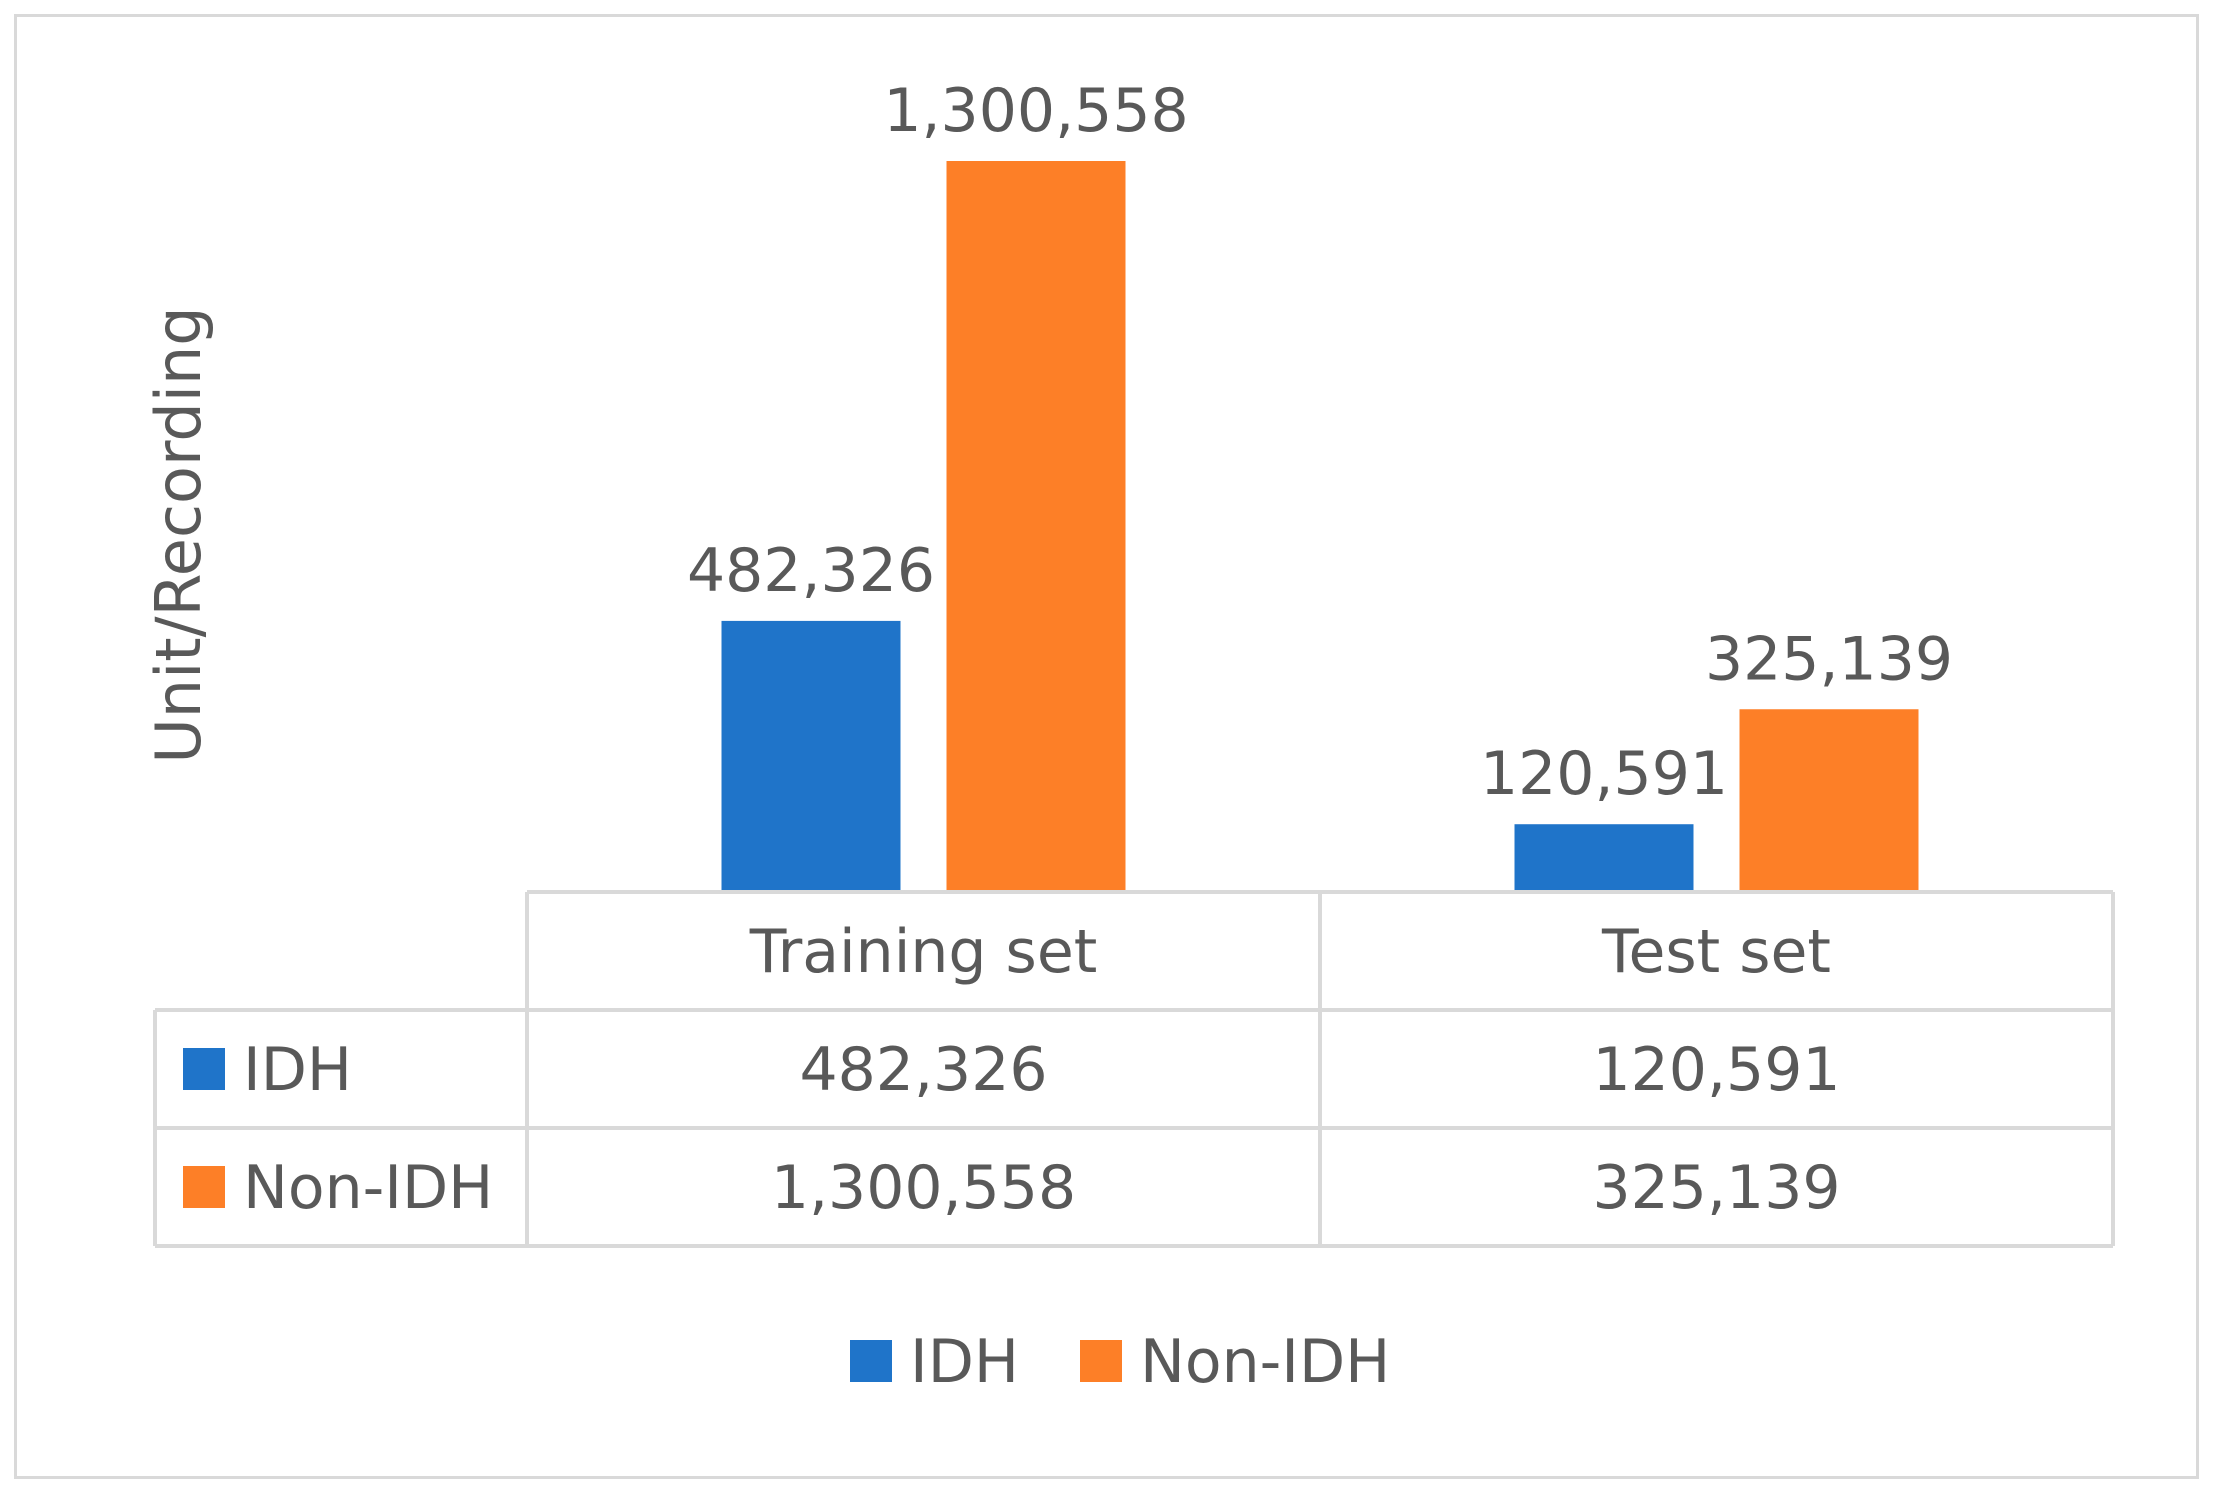 The width and height of the screenshot is (2215, 1495). I want to click on legend-swatch-idh, so click(871, 1361).